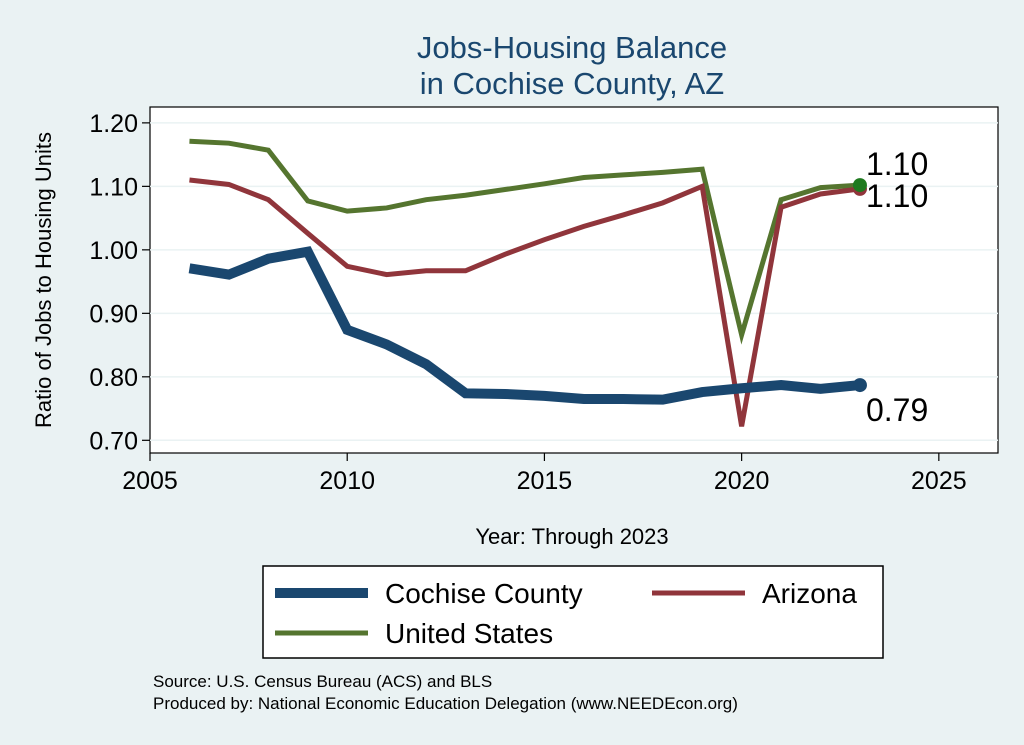 This screenshot has width=1024, height=745. What do you see at coordinates (742, 481) in the screenshot?
I see `x-tick-label-2020: 2020` at bounding box center [742, 481].